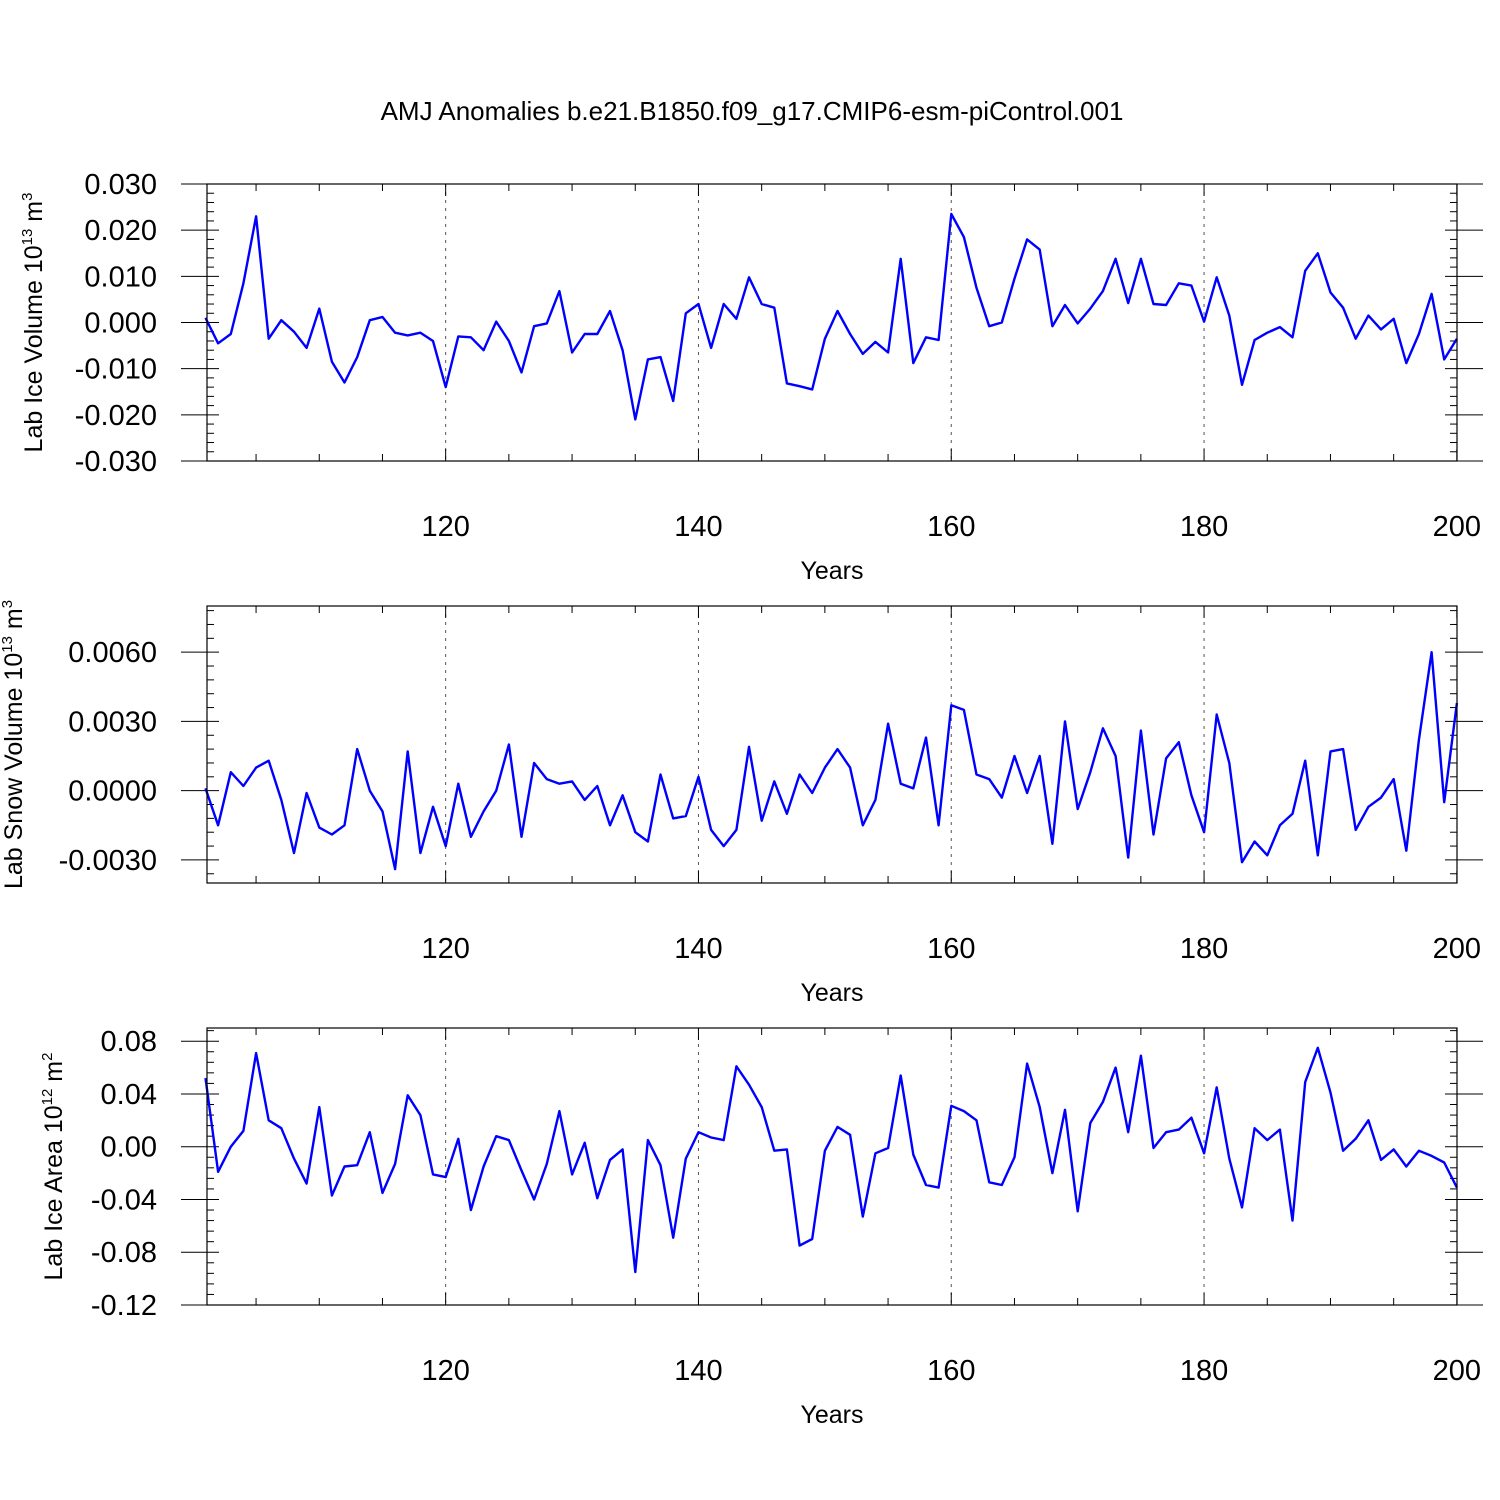 The image size is (1500, 1500). What do you see at coordinates (112, 722) in the screenshot?
I see `y-tick-label: 0.0030` at bounding box center [112, 722].